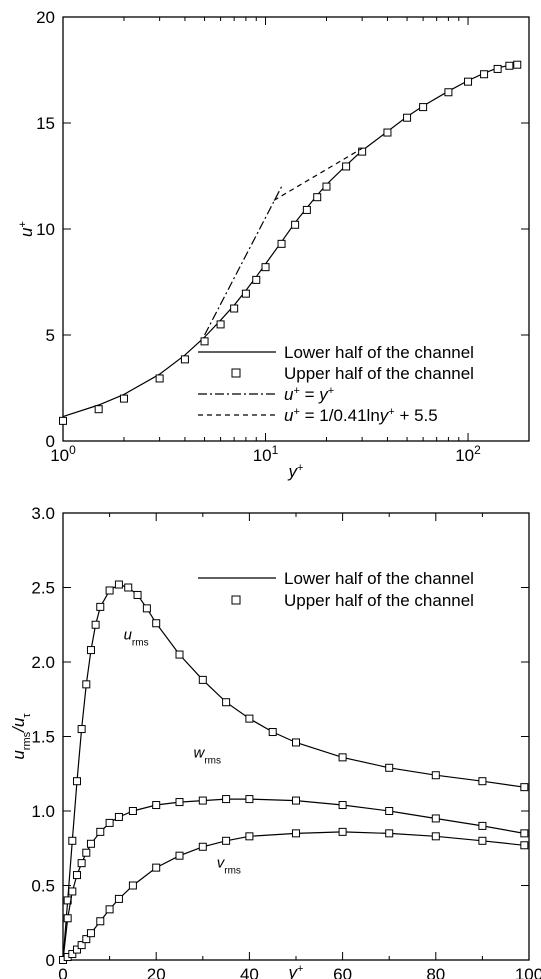 This screenshot has height=979, width=541. Describe the element at coordinates (45, 123) in the screenshot. I see `y-tick-label: 15` at that location.